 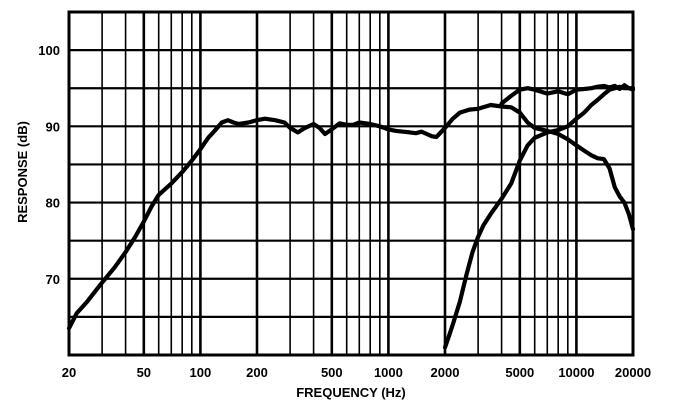 What do you see at coordinates (22, 172) in the screenshot?
I see `y-axis-title: RESPONSE (dB)` at bounding box center [22, 172].